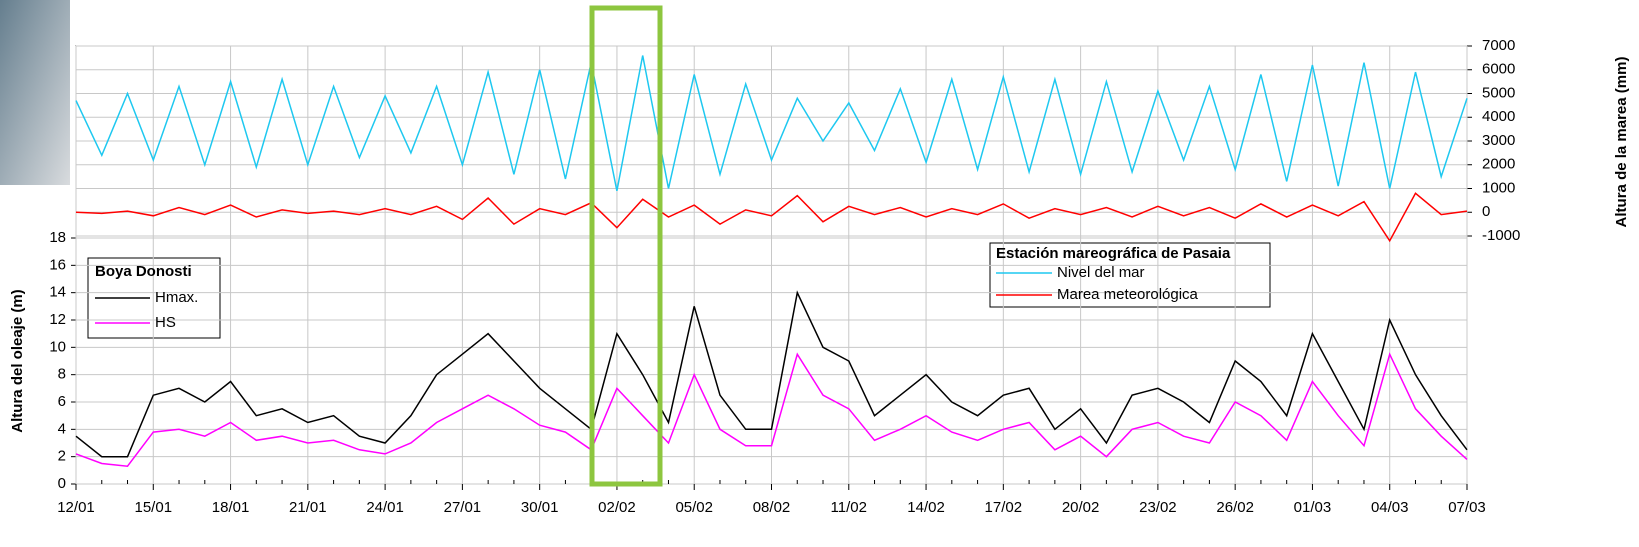 Image resolution: width=1639 pixels, height=547 pixels. What do you see at coordinates (1621, 142) in the screenshot?
I see `y2-axis-title: Altura de la marea (mm)` at bounding box center [1621, 142].